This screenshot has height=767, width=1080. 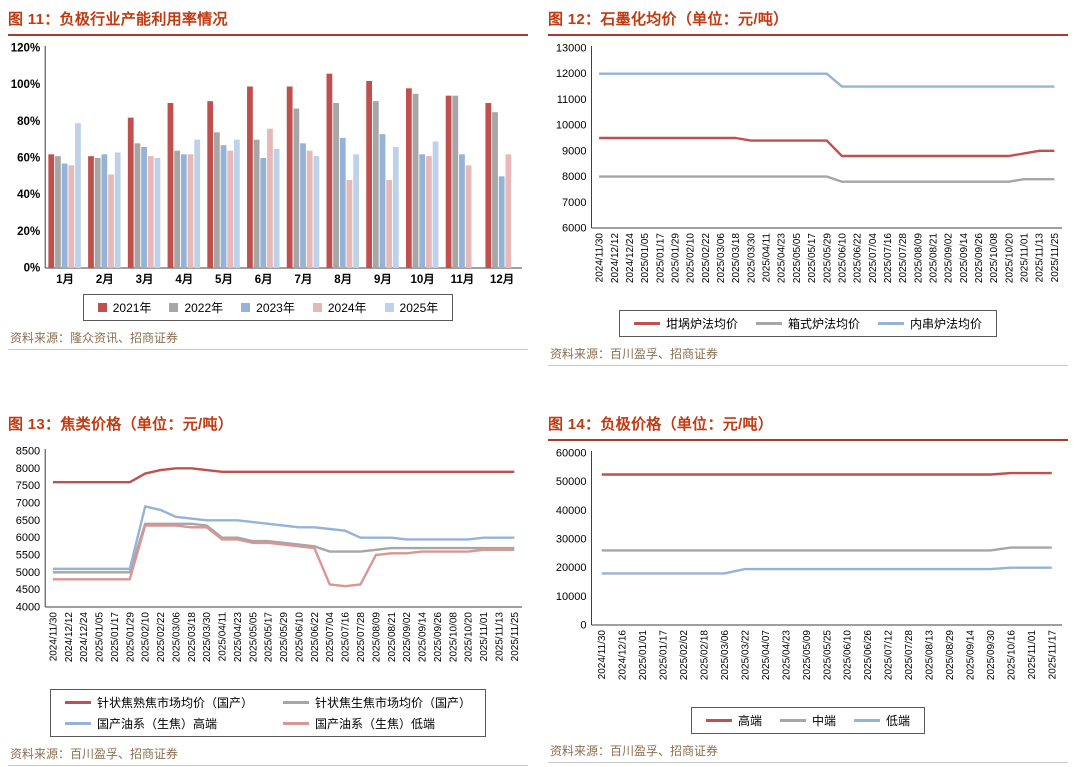 I want to click on svg-text: 2025/05/09, so click(x=807, y=655).